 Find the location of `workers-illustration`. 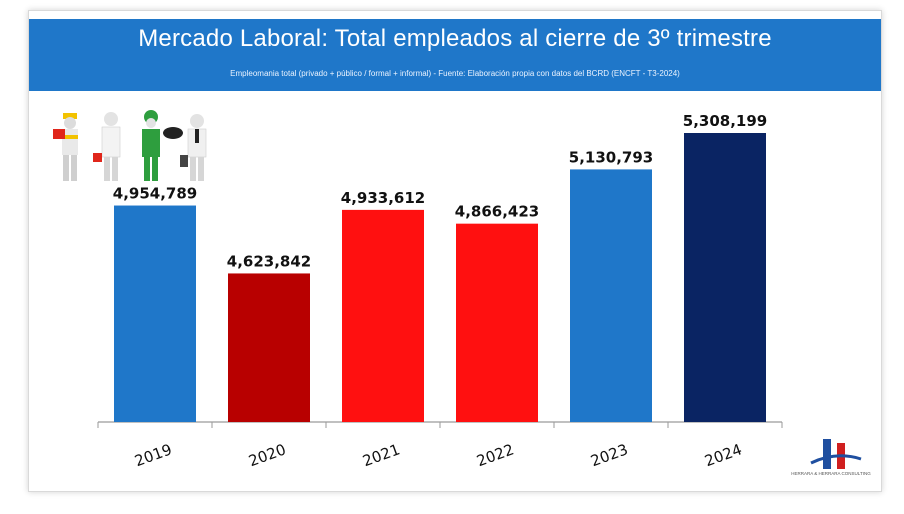

workers-illustration is located at coordinates (130, 145).